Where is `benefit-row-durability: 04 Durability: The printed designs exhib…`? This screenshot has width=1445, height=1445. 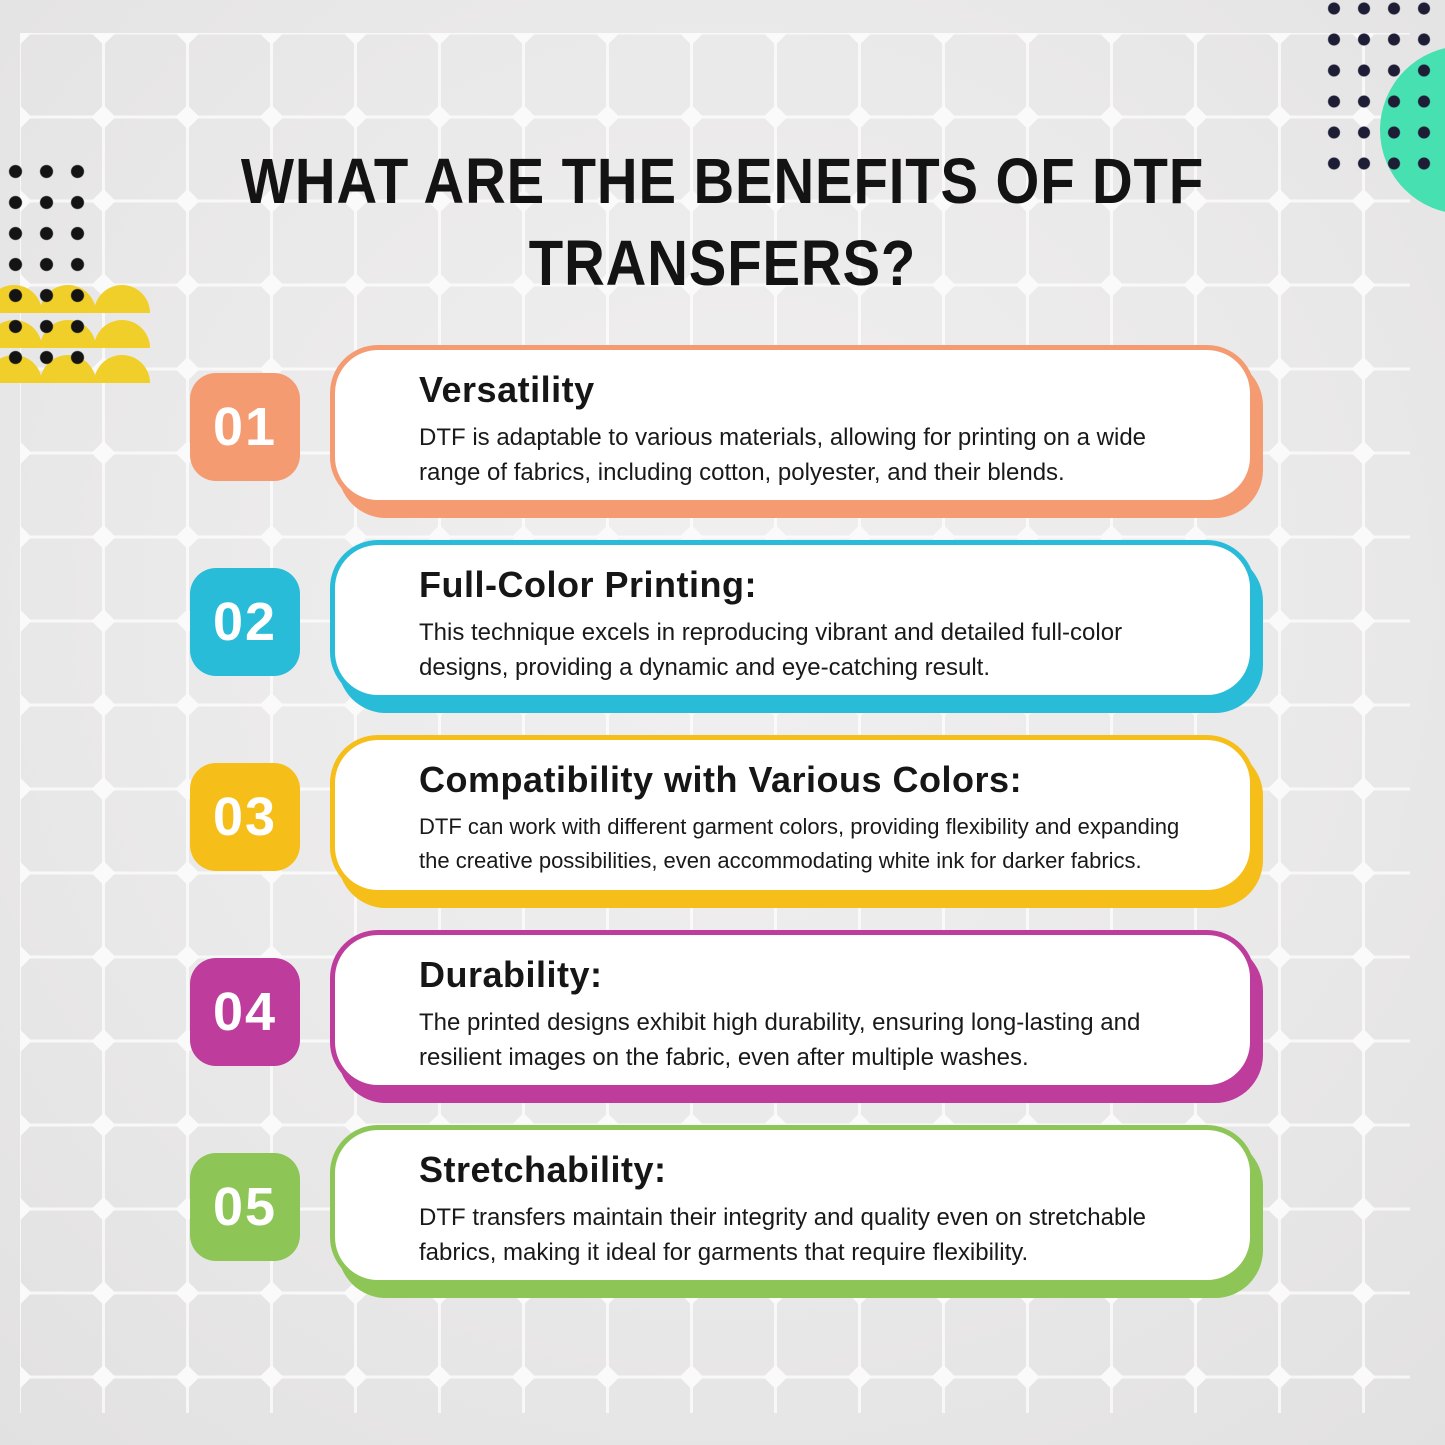 benefit-row-durability: 04 Durability: The printed designs exhib… is located at coordinates (722, 1017).